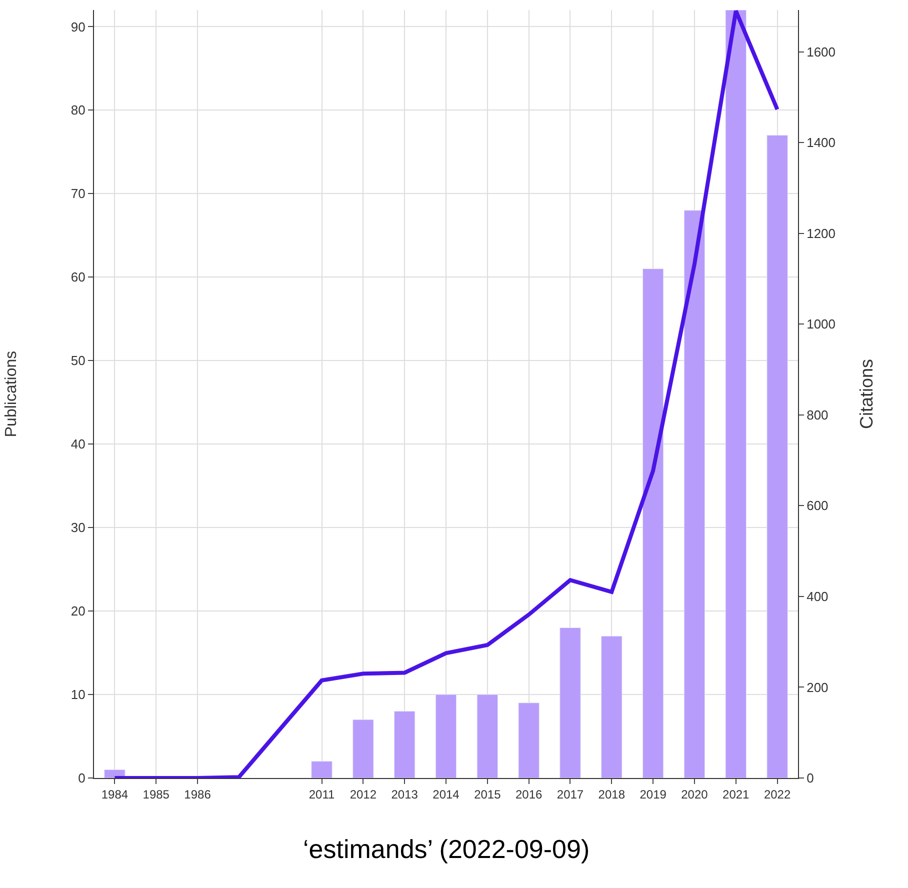  I want to click on text: ‘estimands’ (2022-09-09), so click(446, 849).